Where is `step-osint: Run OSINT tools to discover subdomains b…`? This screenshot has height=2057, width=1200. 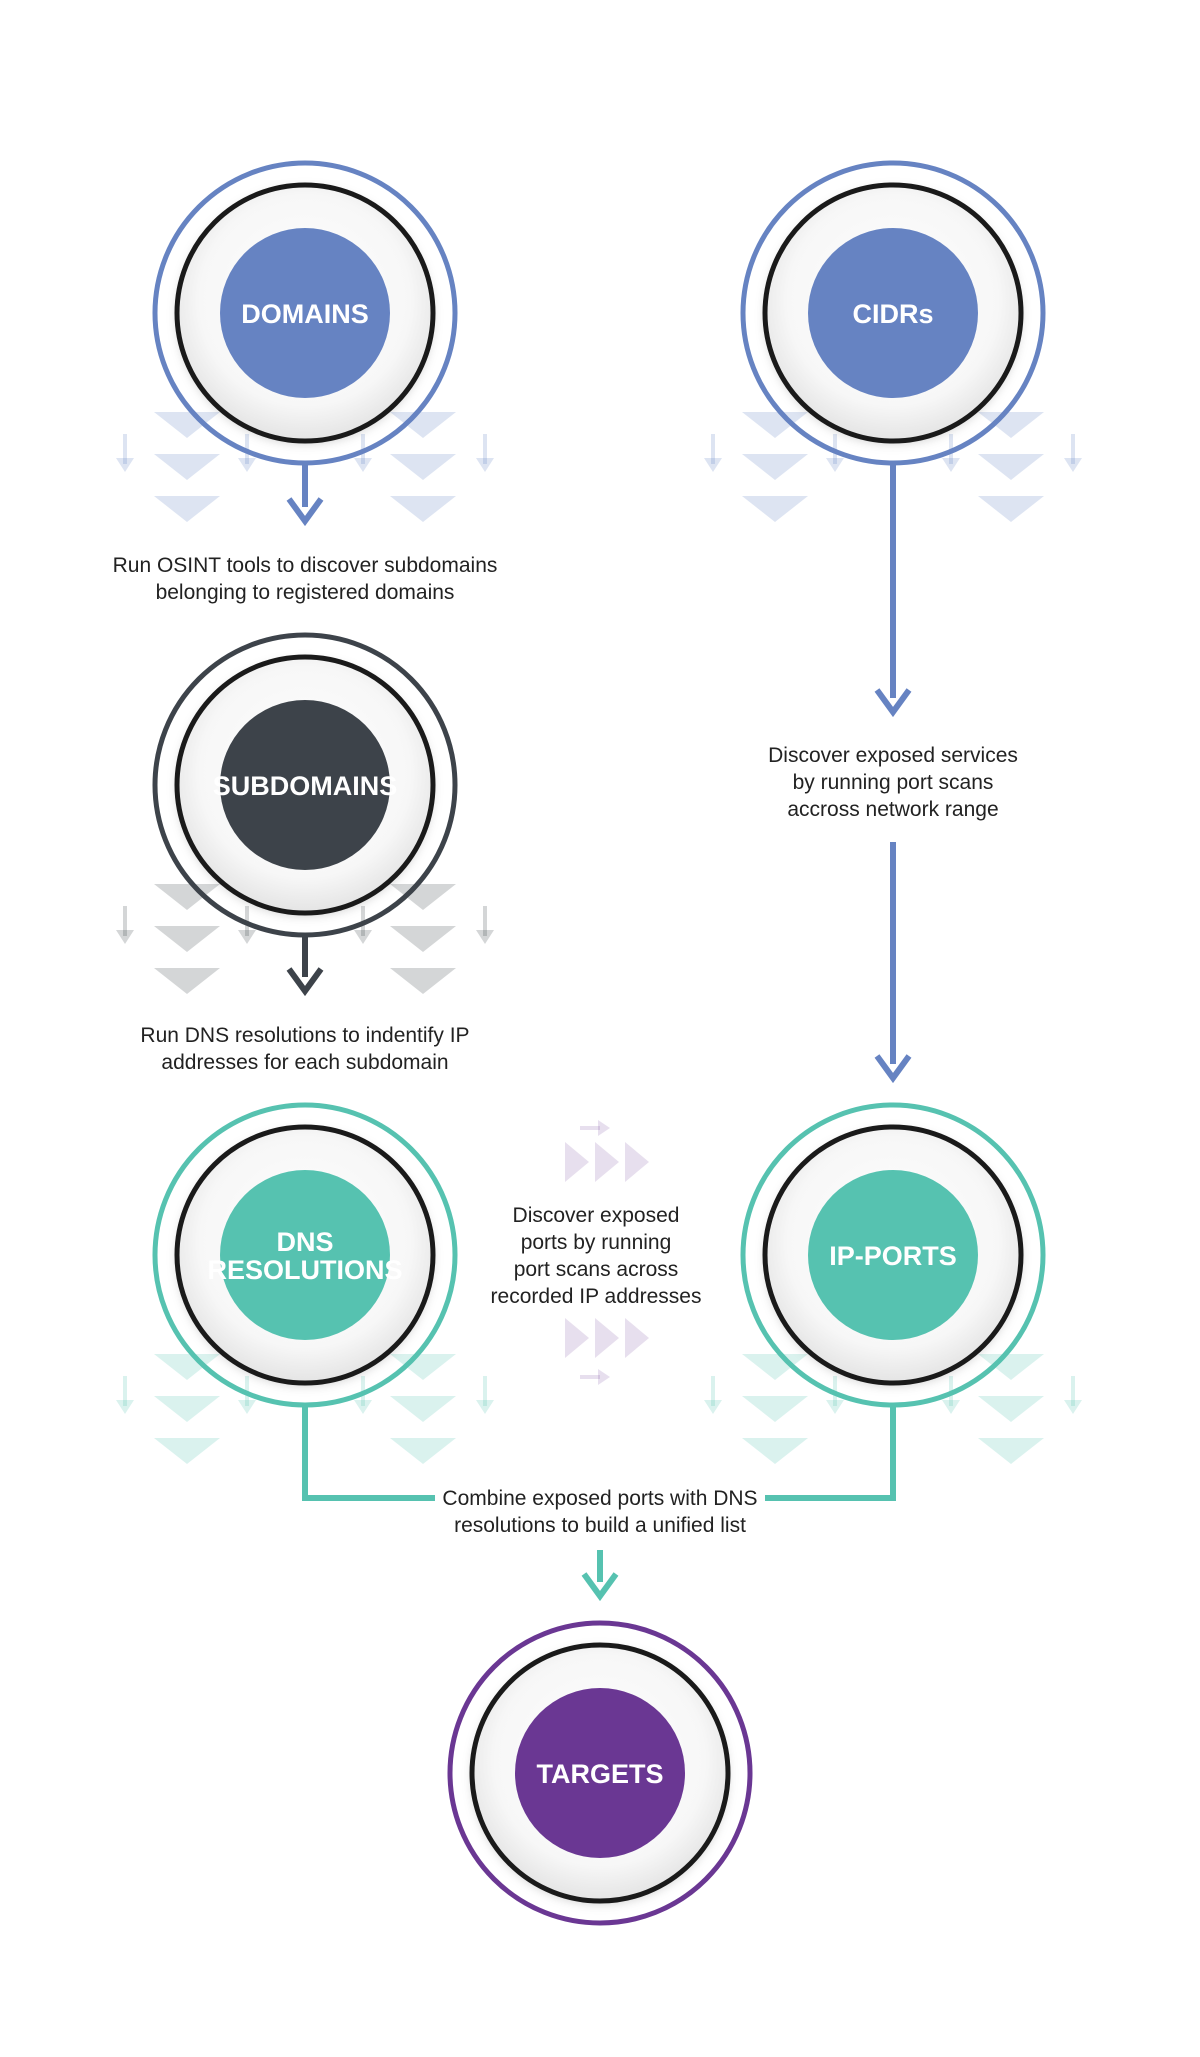 step-osint: Run OSINT tools to discover subdomains b… is located at coordinates (305, 579).